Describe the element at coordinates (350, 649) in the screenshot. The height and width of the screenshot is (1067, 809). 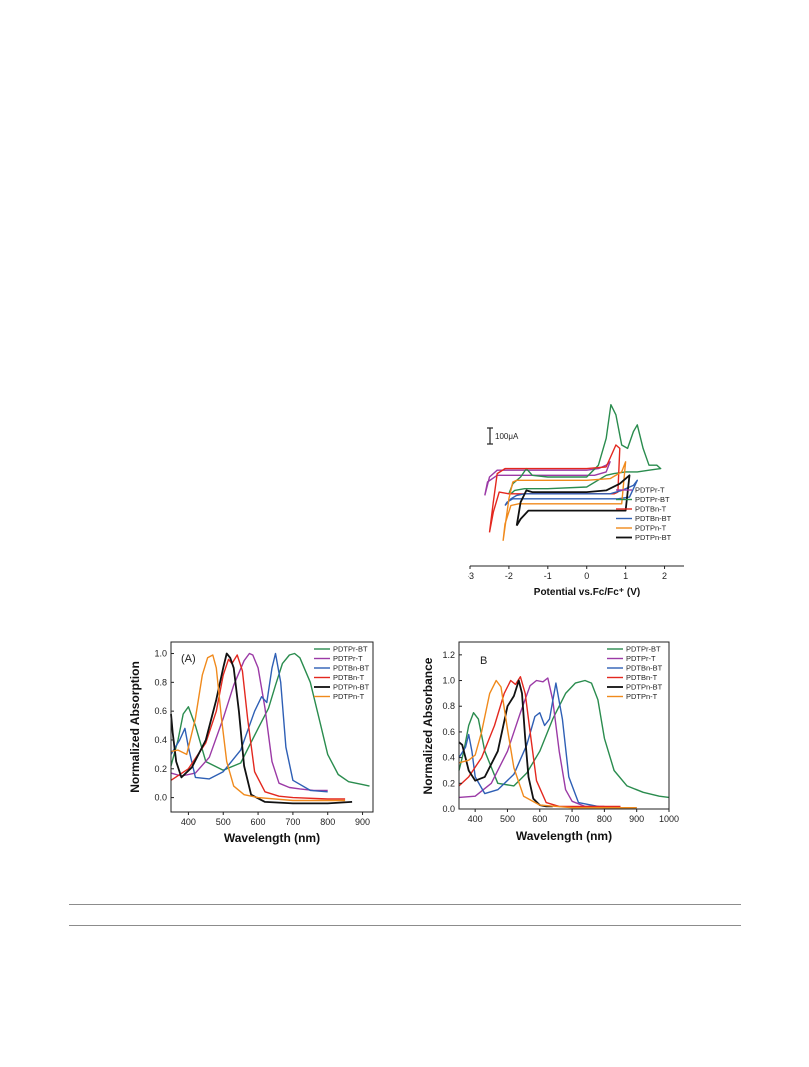
I see `a-legend-label: PDTPr-BT` at that location.